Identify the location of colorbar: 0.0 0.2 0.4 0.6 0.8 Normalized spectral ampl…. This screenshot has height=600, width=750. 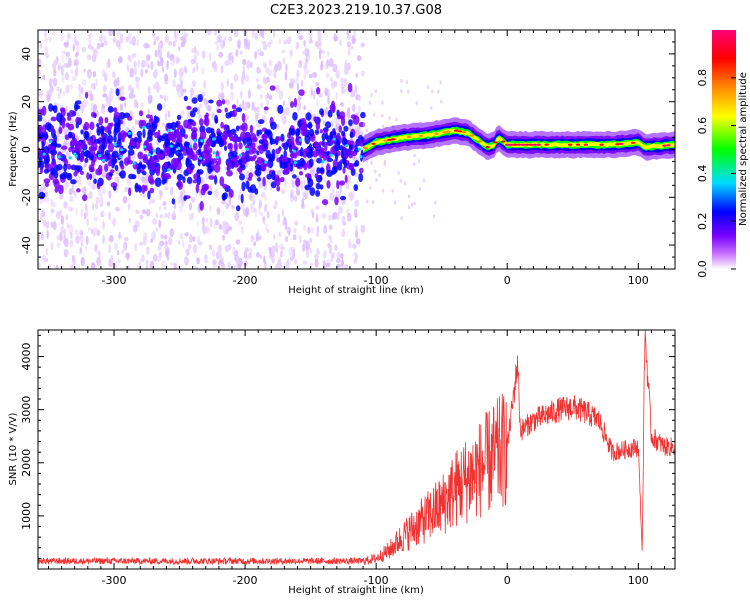
(722, 154).